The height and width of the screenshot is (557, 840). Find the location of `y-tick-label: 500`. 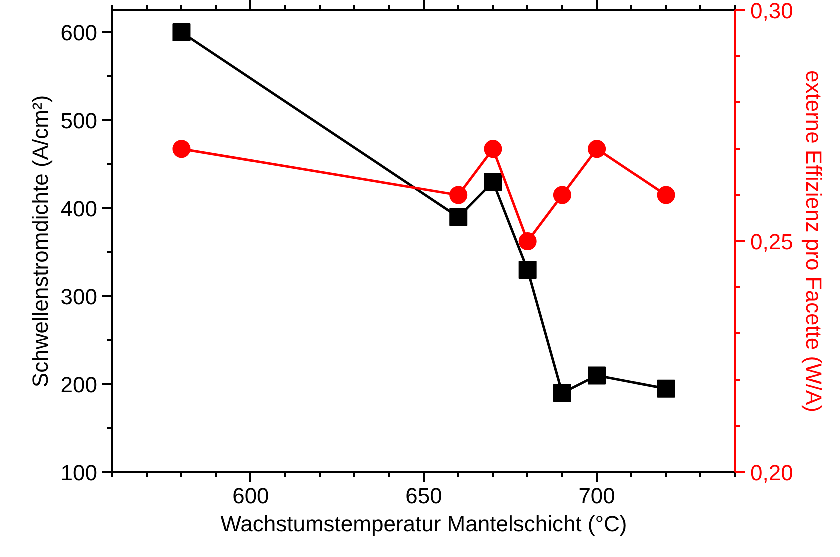

y-tick-label: 500 is located at coordinates (79, 121).